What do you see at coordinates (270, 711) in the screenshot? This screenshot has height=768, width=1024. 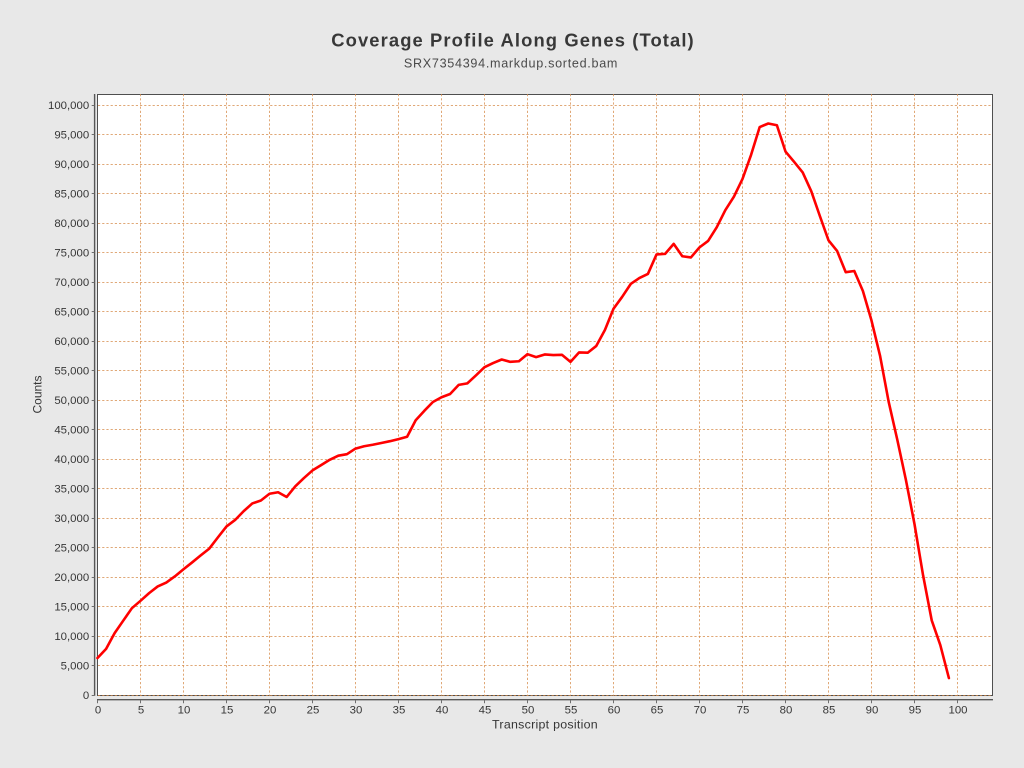 I see `svg-text: 20` at bounding box center [270, 711].